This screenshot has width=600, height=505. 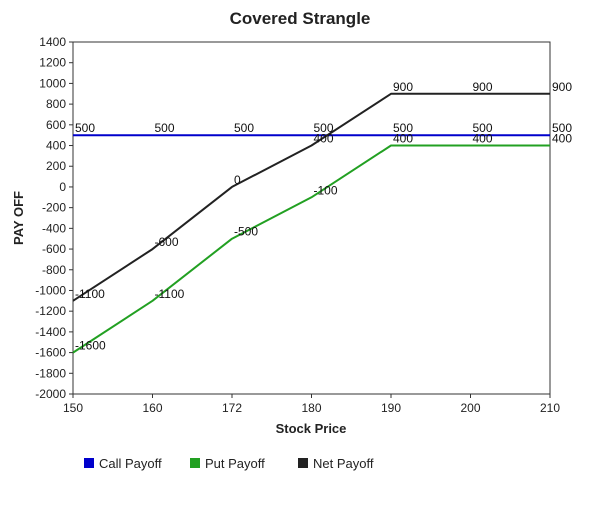 What do you see at coordinates (50, 332) in the screenshot?
I see `y-tick-label: -1400` at bounding box center [50, 332].